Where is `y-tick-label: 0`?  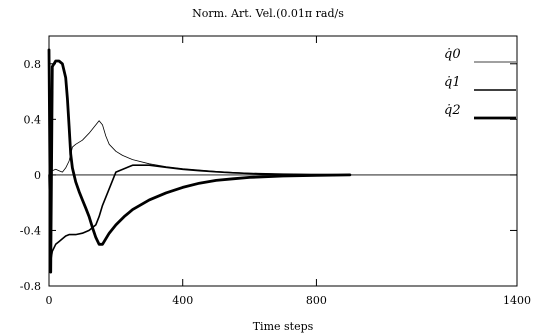 y-tick-label: 0 is located at coordinates (37, 175).